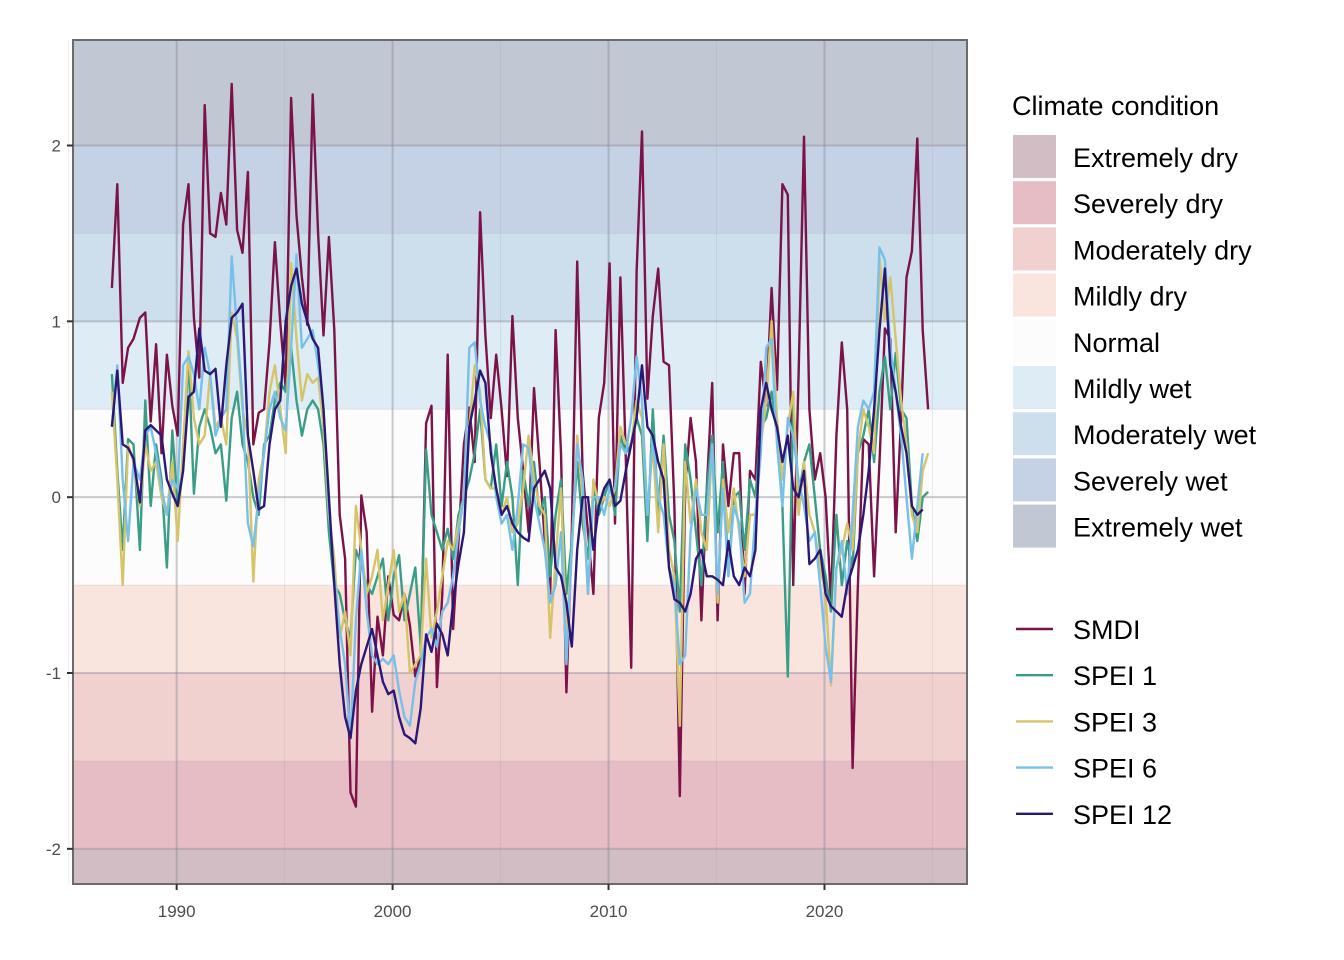  Describe the element at coordinates (501, 902) in the screenshot. I see `x-axis: 1990 2000 2010 2020` at that location.